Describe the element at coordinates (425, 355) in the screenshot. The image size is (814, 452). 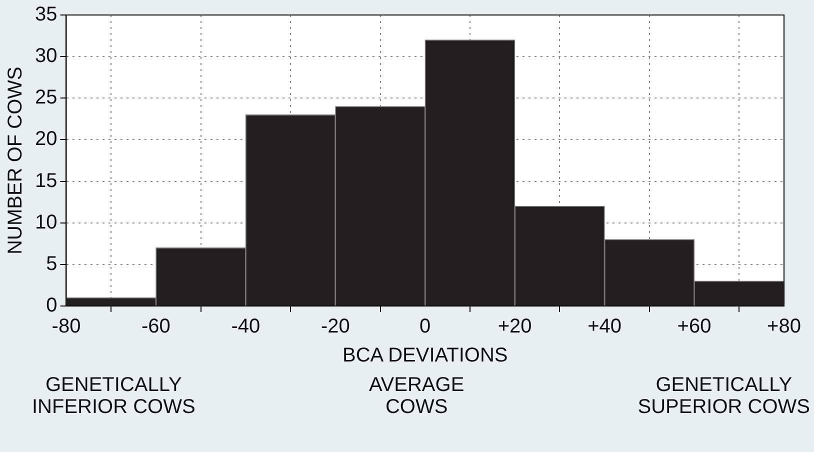
I see `x-axis-title: BCA DEVIATIONS` at that location.